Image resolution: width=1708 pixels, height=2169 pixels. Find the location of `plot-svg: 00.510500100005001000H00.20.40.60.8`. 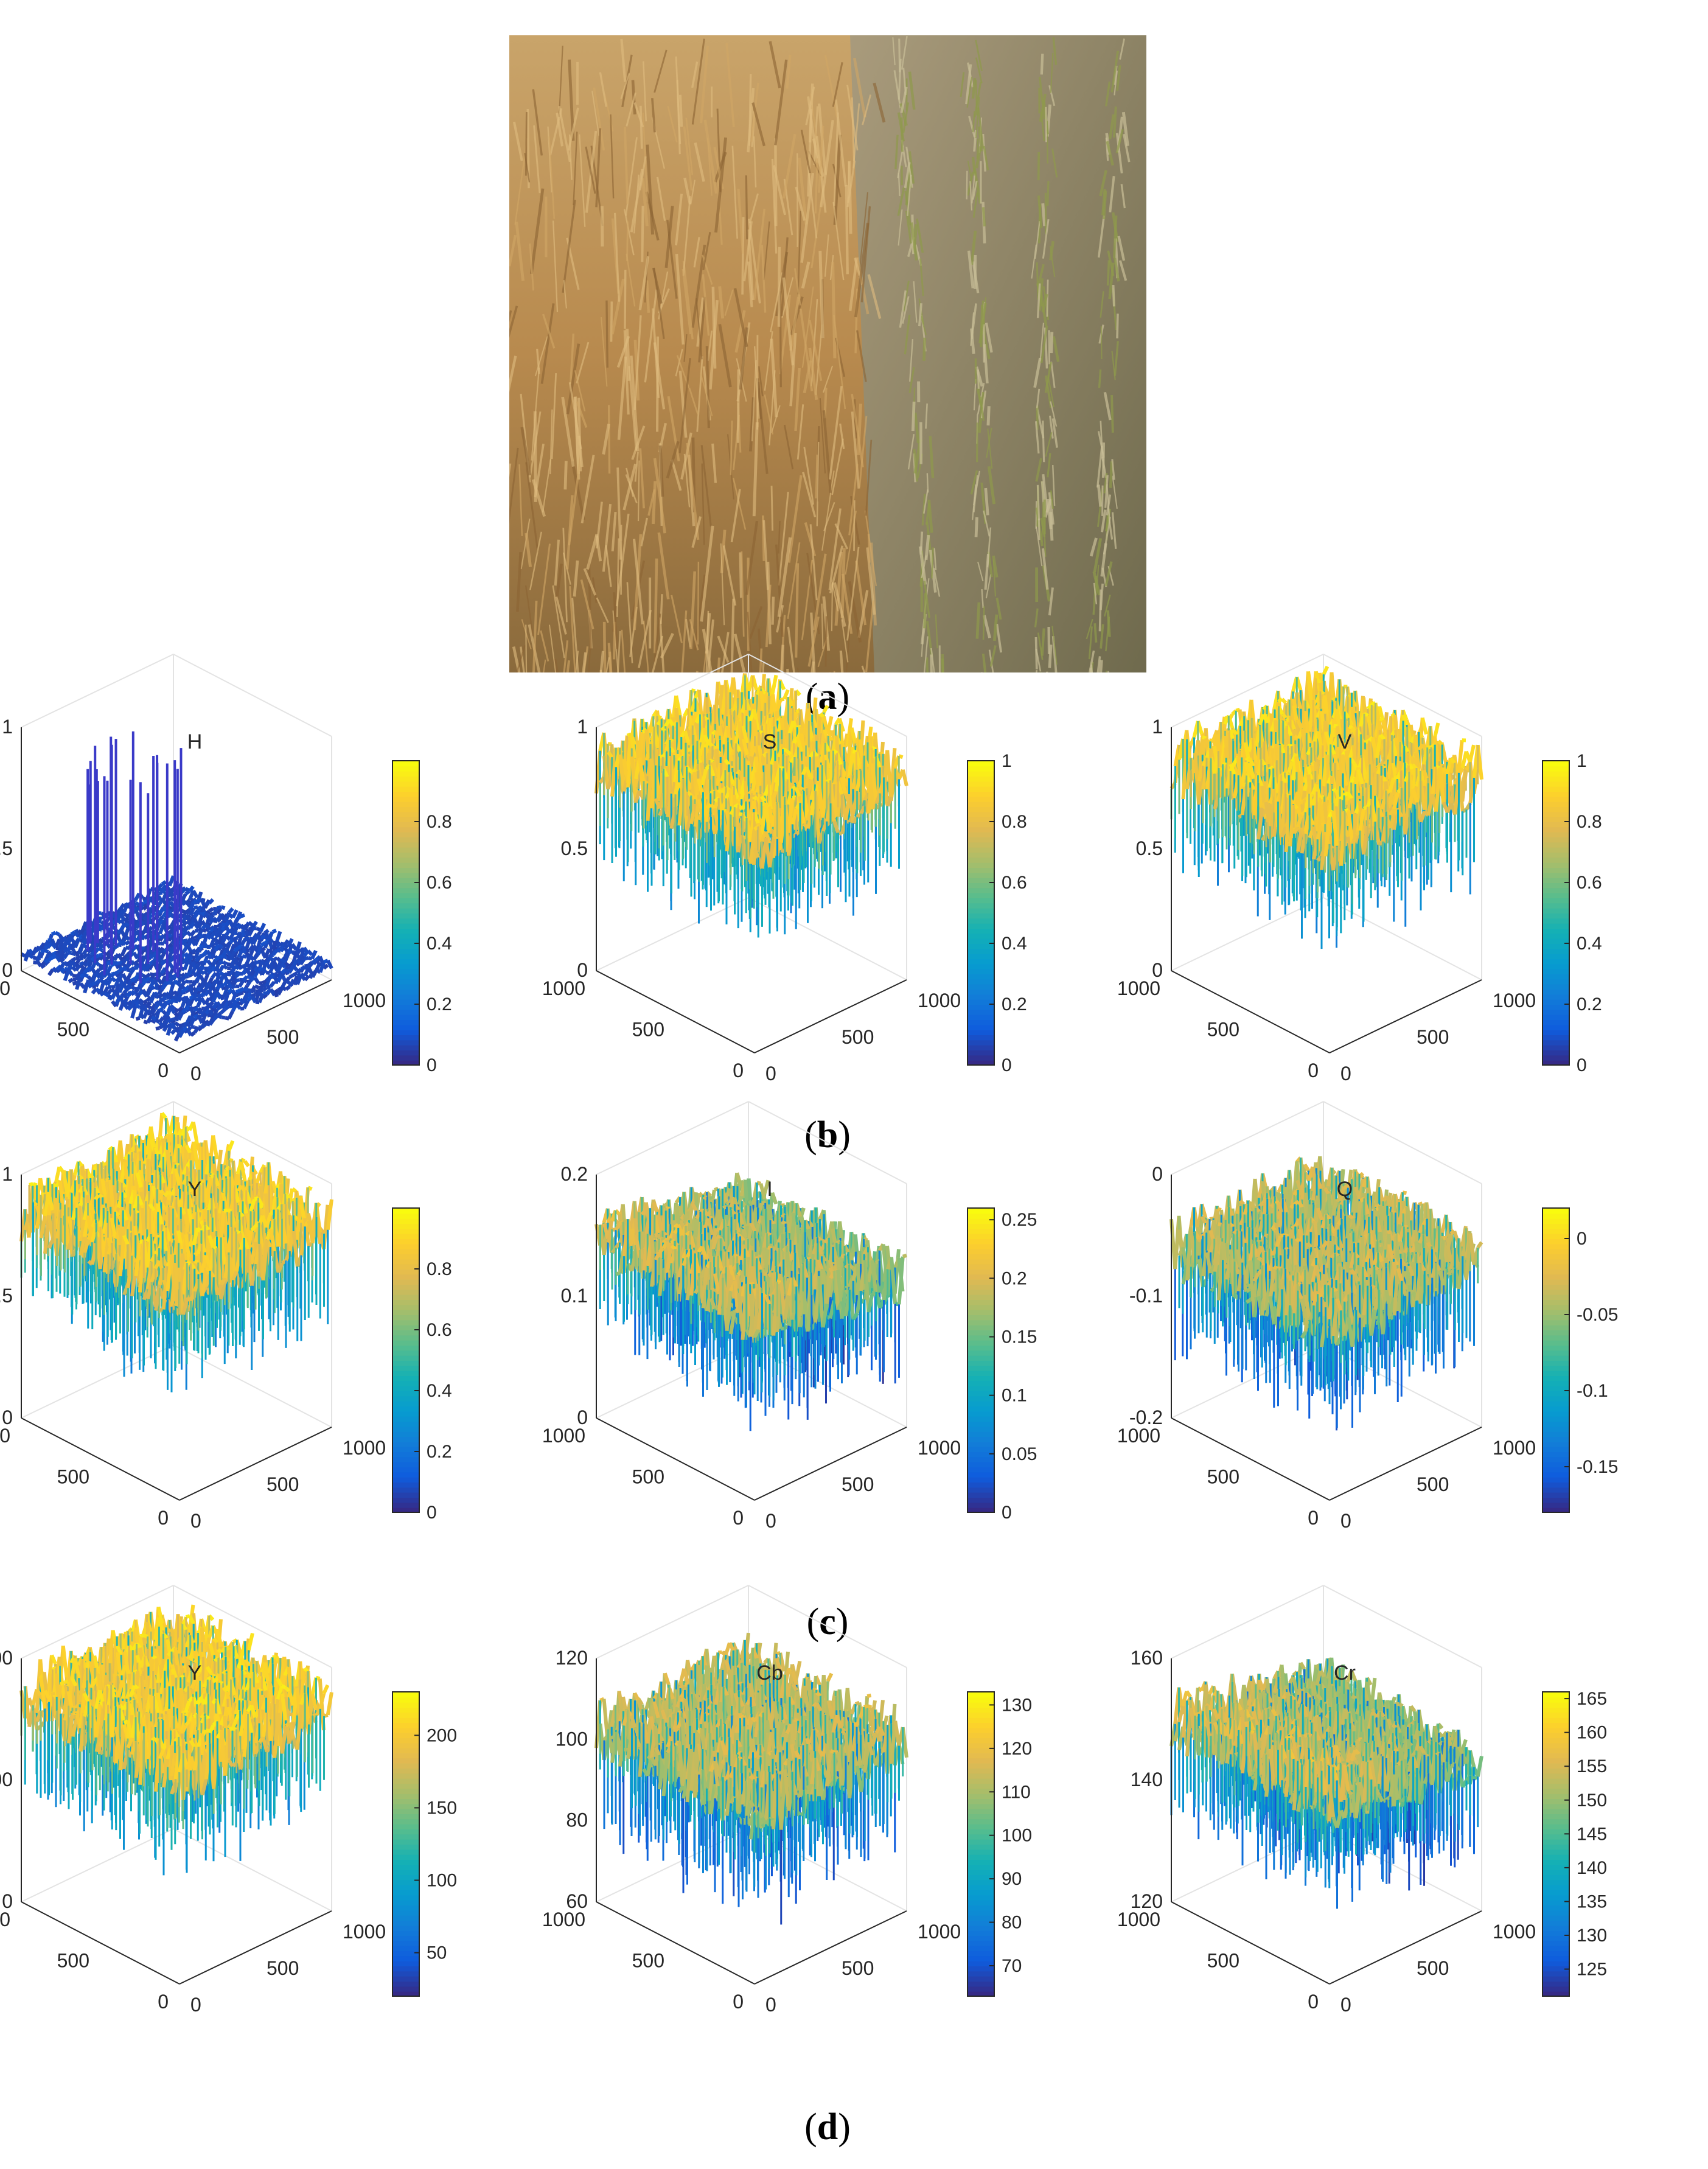

plot-svg: 00.510500100005001000H00.20.40.60.8 is located at coordinates (226, 869).